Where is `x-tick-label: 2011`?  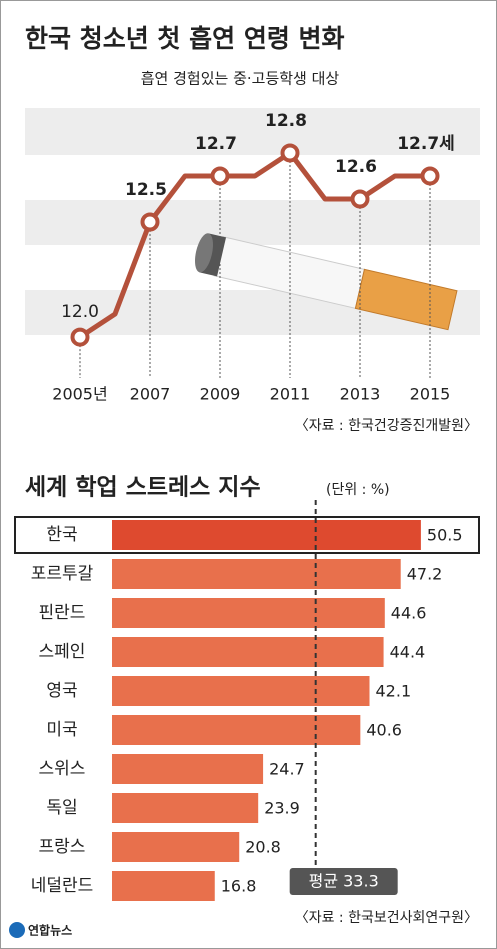
x-tick-label: 2011 is located at coordinates (290, 394).